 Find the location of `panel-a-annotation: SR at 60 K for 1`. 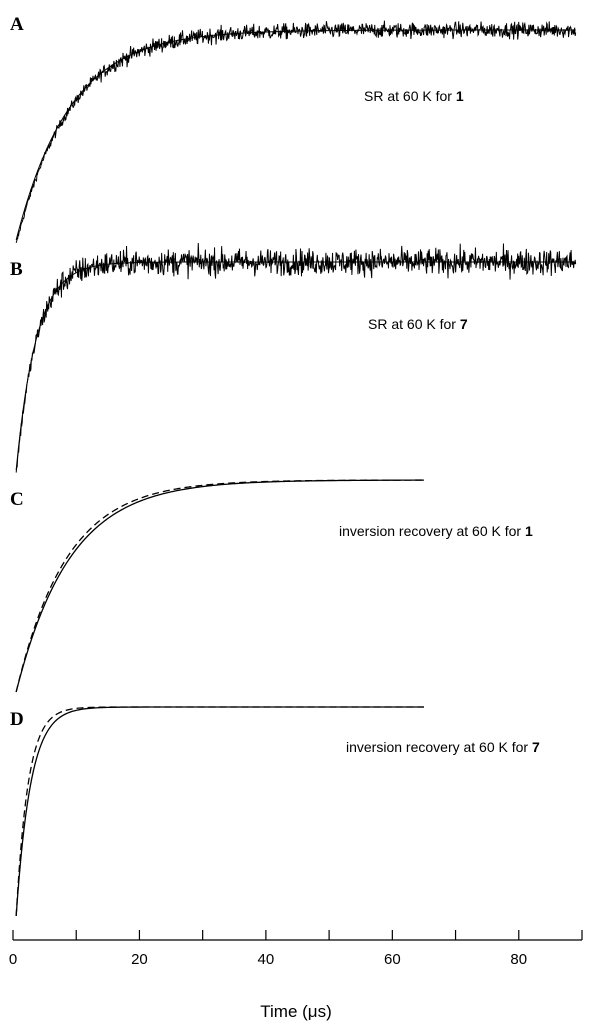

panel-a-annotation: SR at 60 K for 1 is located at coordinates (414, 96).